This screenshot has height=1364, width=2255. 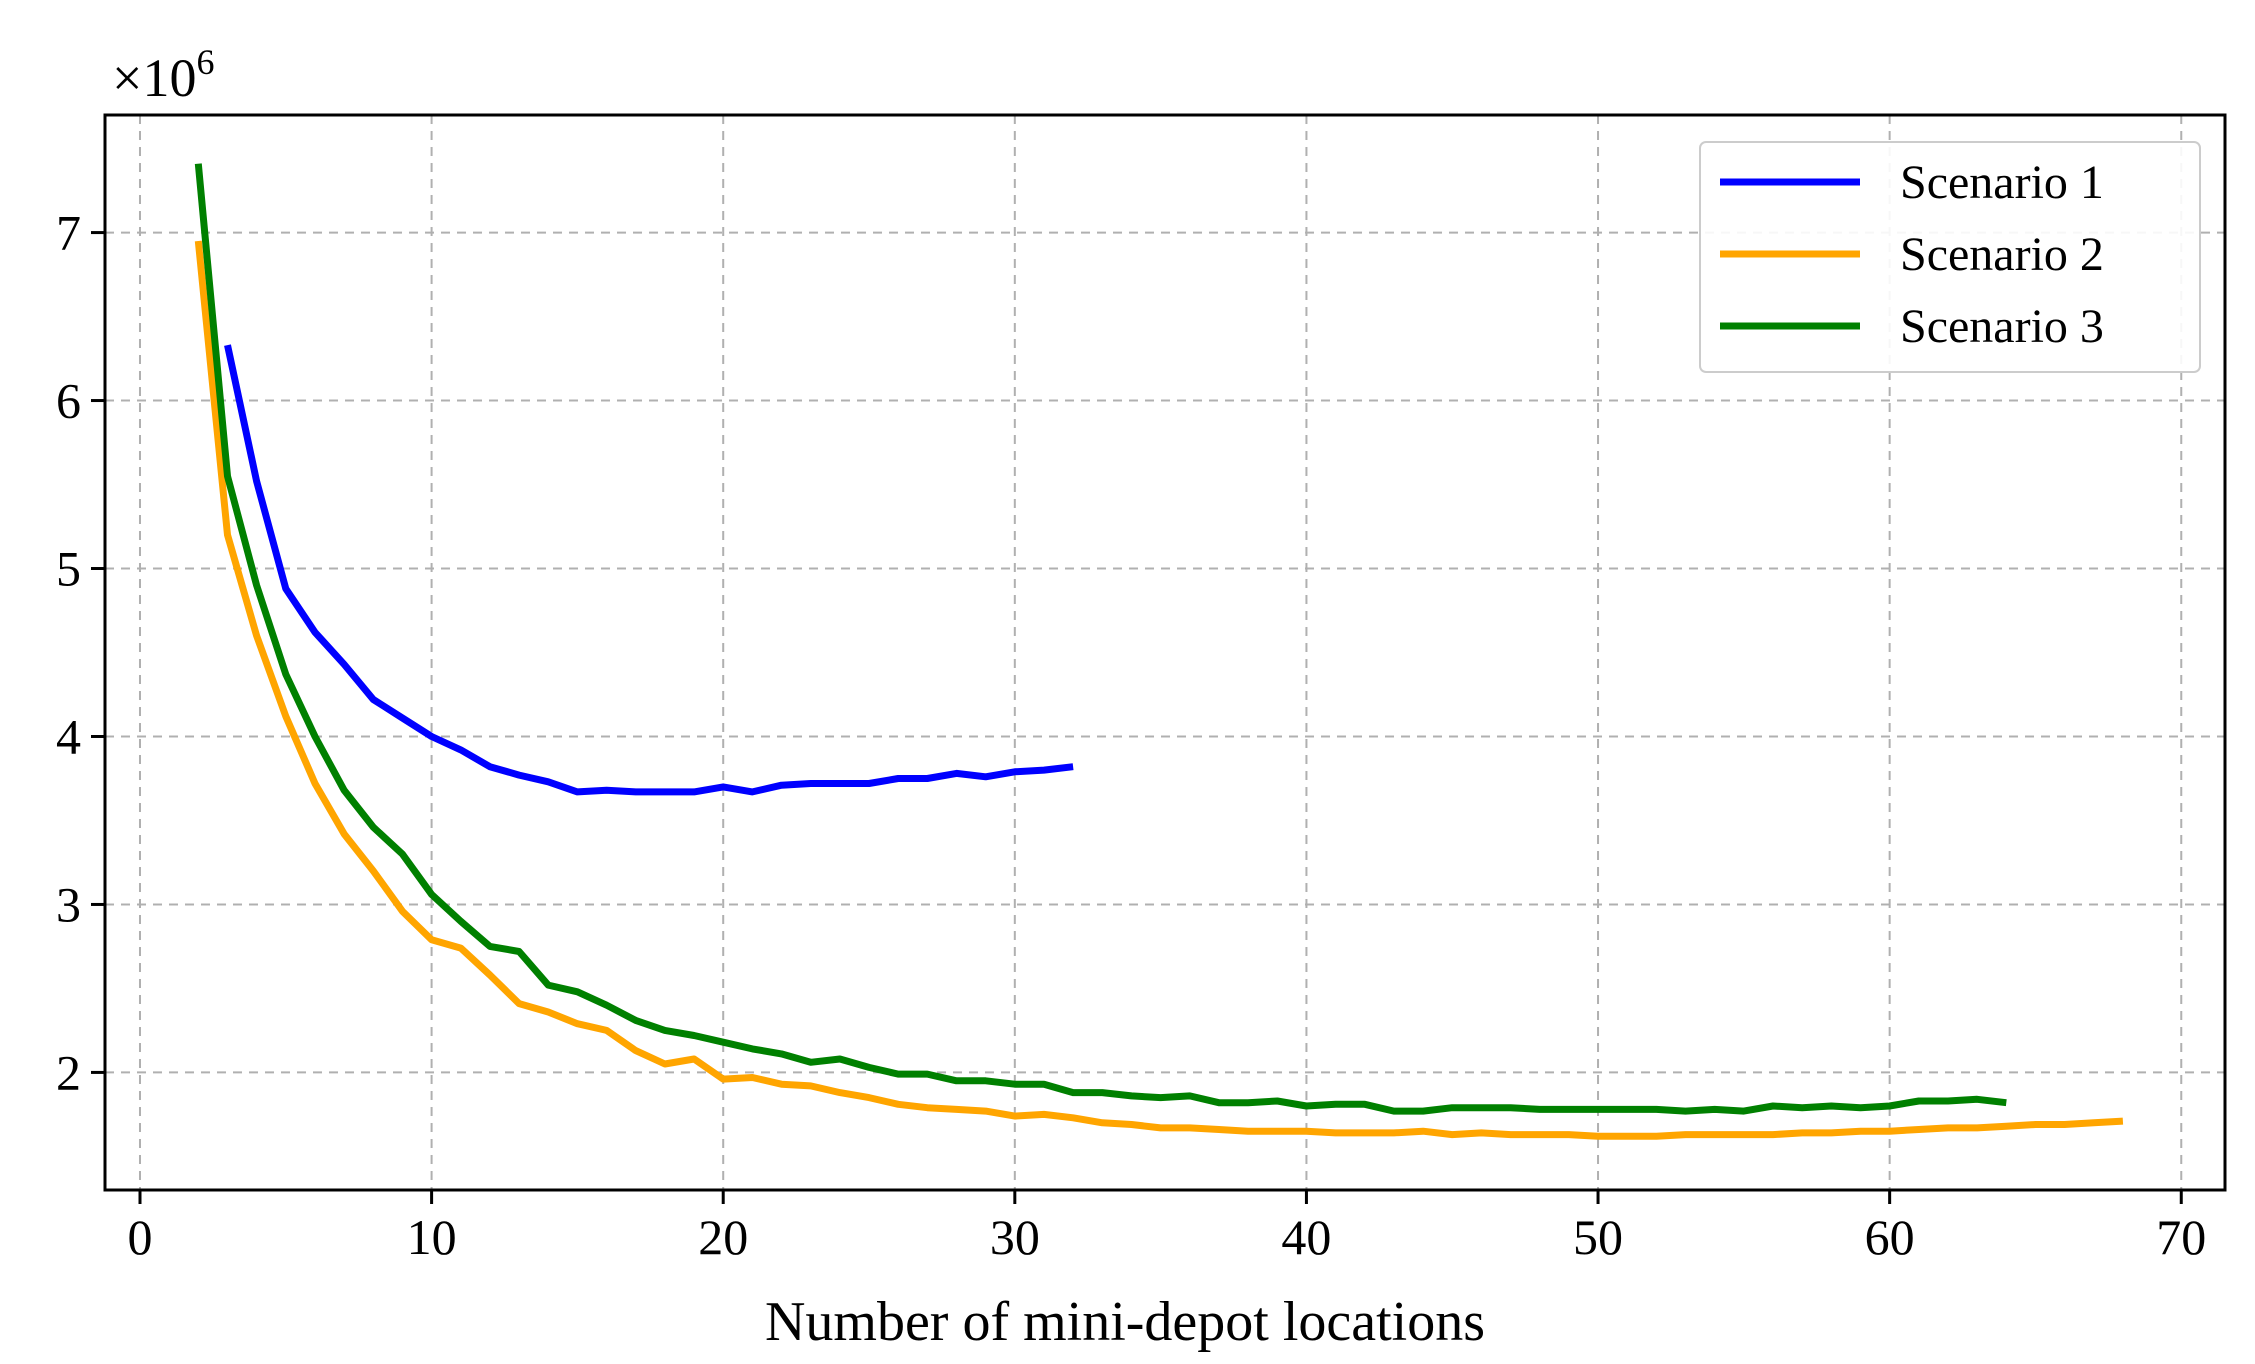 I want to click on x-tick-label: 50, so click(x=1598, y=1237).